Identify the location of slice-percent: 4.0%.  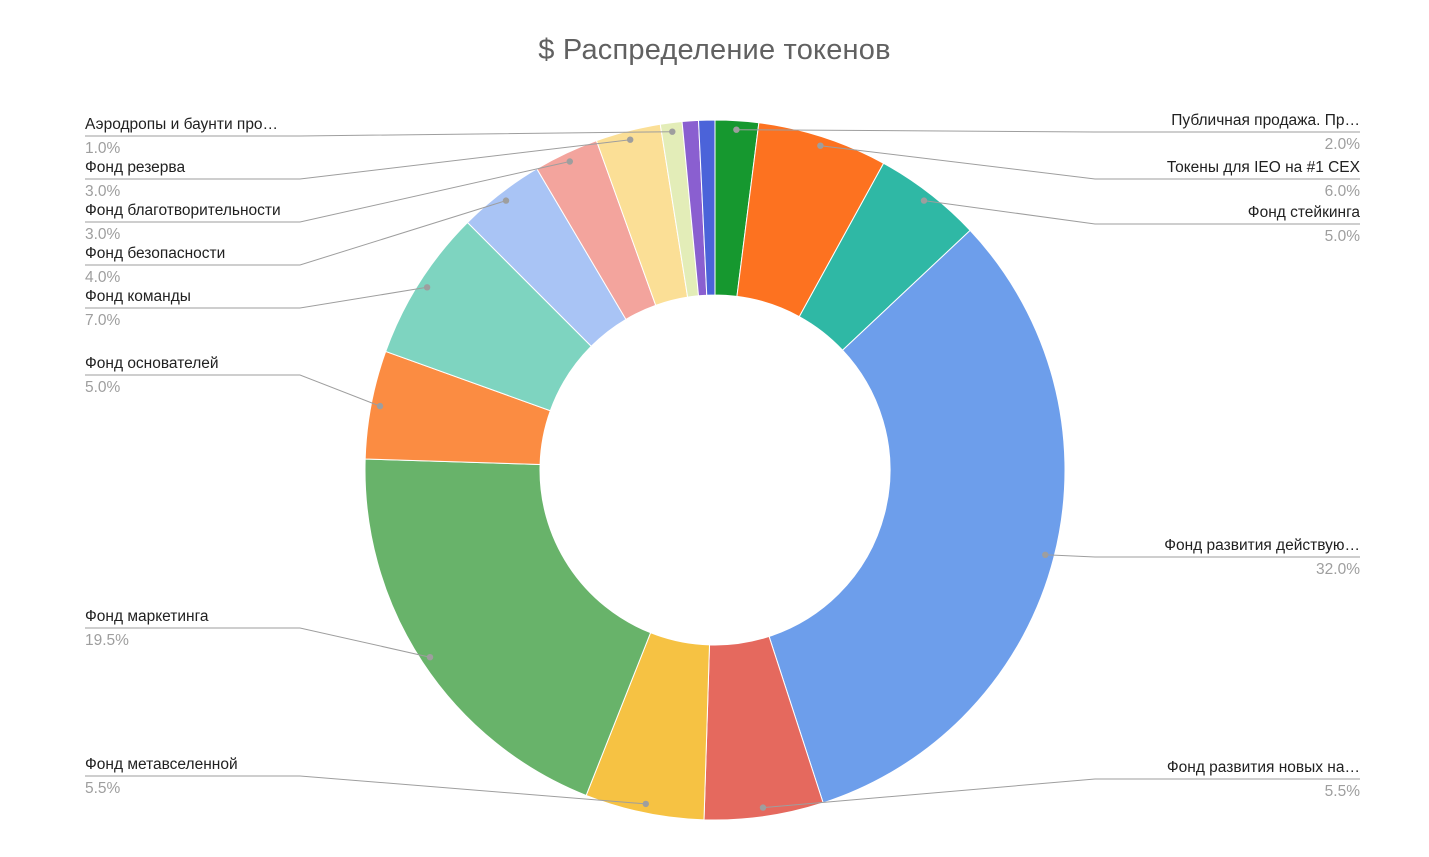
(103, 277).